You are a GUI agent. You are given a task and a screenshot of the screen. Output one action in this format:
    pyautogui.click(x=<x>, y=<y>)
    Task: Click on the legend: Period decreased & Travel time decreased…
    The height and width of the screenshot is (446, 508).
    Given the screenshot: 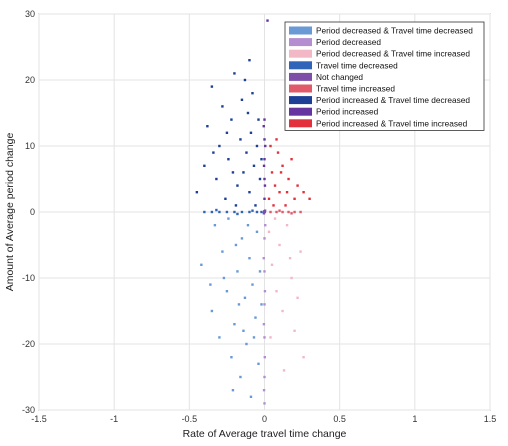 What is the action you would take?
    pyautogui.click(x=384, y=76)
    